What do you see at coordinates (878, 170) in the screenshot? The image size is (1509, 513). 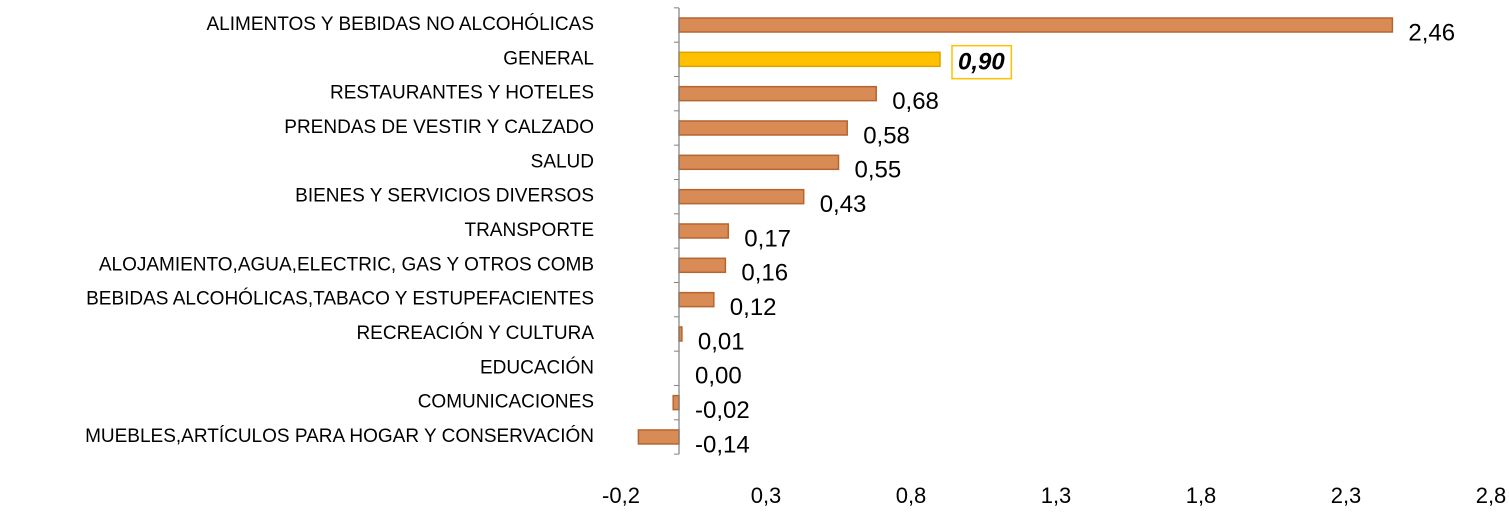 I see `value-label: 0,55` at bounding box center [878, 170].